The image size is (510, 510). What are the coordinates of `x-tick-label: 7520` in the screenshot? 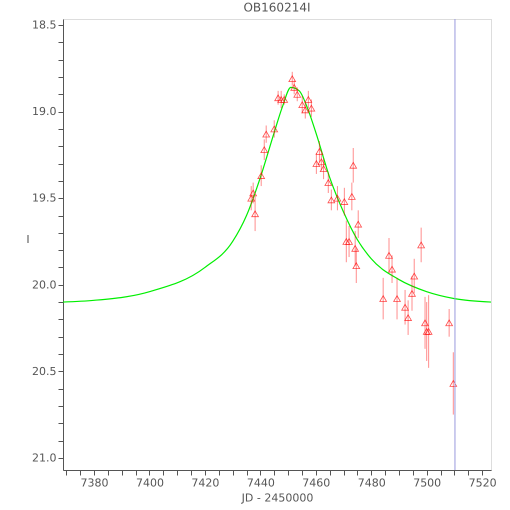 It's located at (482, 483).